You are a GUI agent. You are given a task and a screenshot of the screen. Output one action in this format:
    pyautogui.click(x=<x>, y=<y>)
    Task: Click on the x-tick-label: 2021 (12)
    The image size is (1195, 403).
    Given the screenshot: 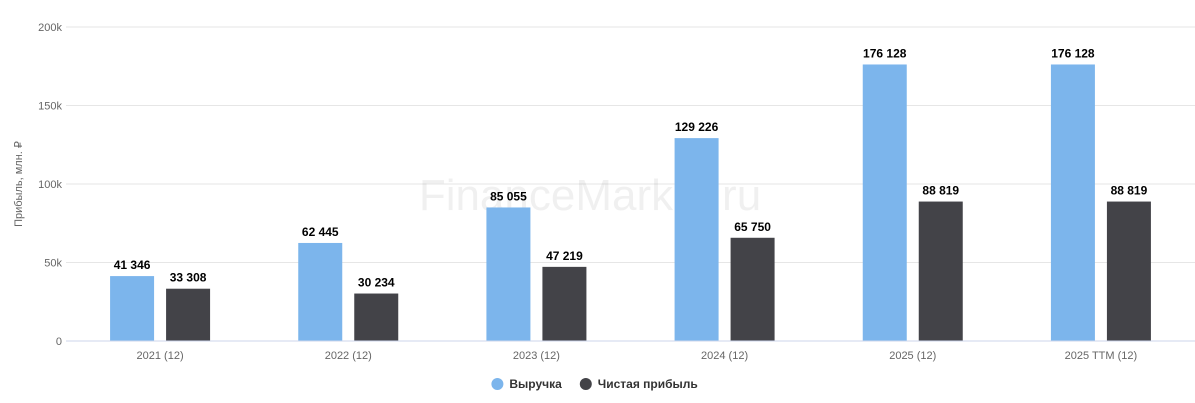 What is the action you would take?
    pyautogui.click(x=160, y=356)
    